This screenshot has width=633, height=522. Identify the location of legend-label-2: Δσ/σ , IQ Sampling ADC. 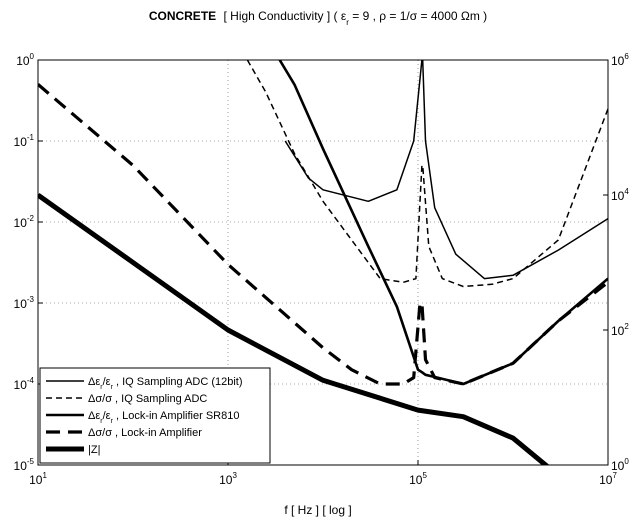
(147, 399).